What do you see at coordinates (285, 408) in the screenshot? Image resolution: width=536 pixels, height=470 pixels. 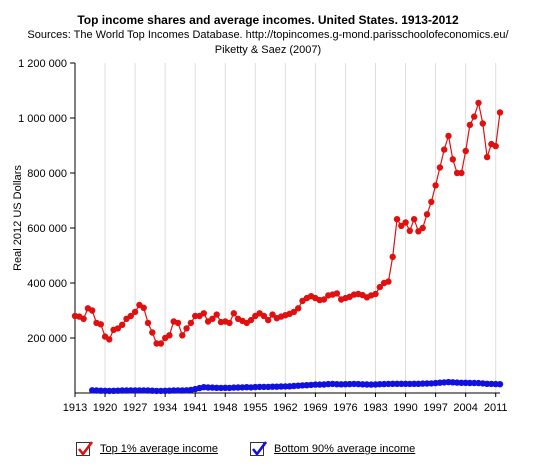 I see `x-tick-label: 1962` at bounding box center [285, 408].